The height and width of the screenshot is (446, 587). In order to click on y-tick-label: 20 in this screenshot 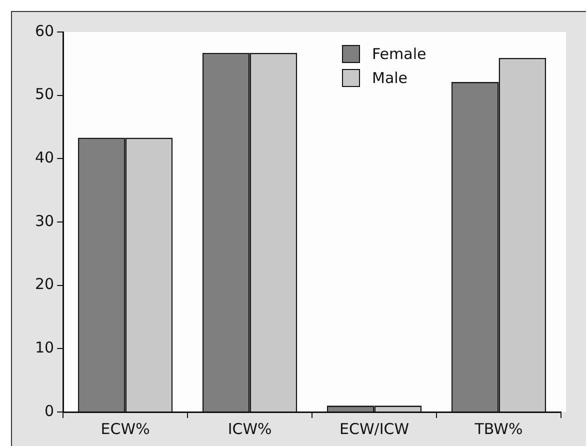, I will do `click(44, 284)`.